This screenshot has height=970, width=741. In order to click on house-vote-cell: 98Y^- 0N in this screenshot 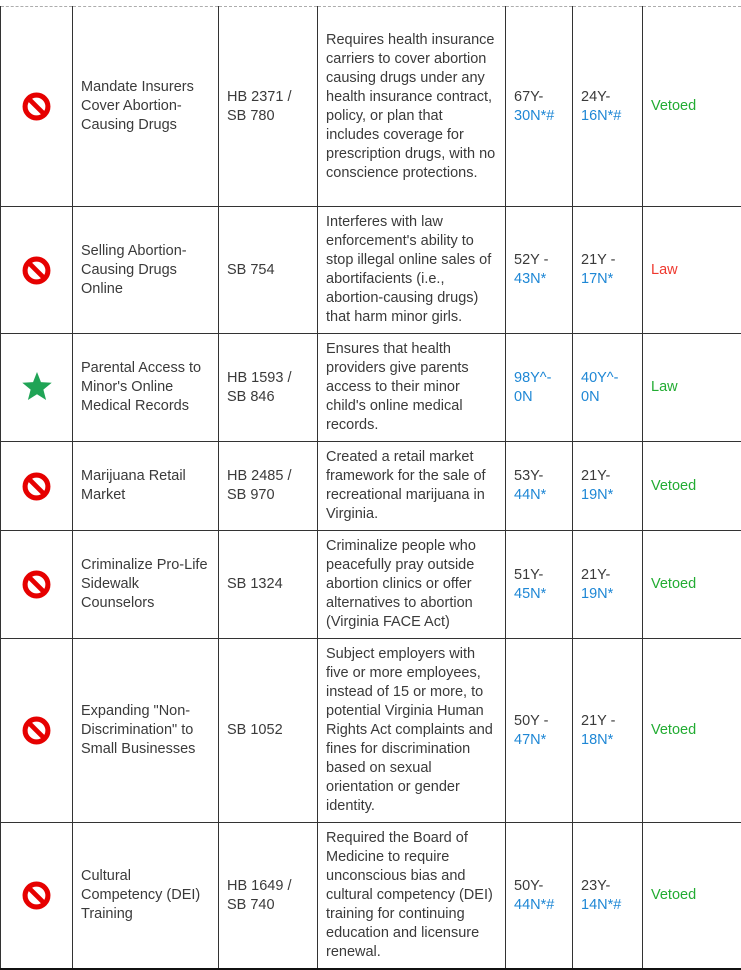, I will do `click(539, 388)`.